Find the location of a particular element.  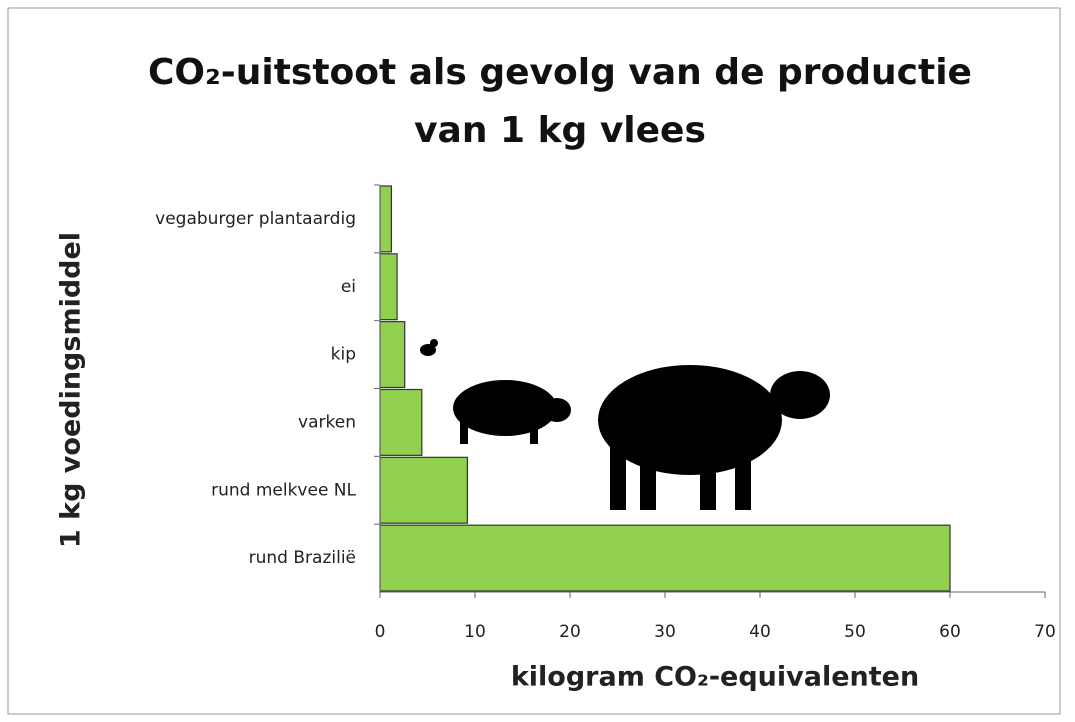

y-tick-label: rund Brazilië is located at coordinates (302, 558).